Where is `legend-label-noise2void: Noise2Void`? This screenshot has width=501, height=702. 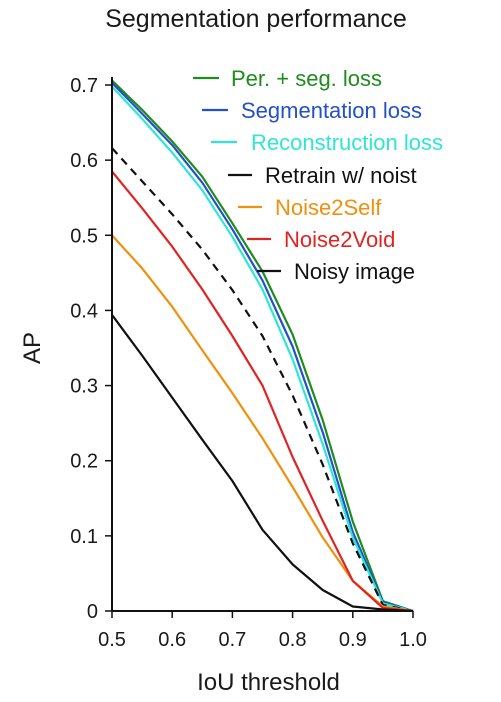 legend-label-noise2void: Noise2Void is located at coordinates (339, 239).